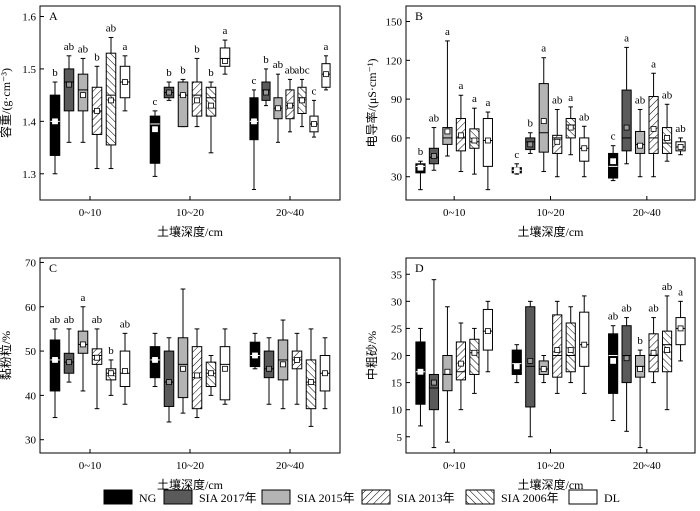 The image size is (700, 511). I want to click on box-a-1-5: a, so click(225, 50).